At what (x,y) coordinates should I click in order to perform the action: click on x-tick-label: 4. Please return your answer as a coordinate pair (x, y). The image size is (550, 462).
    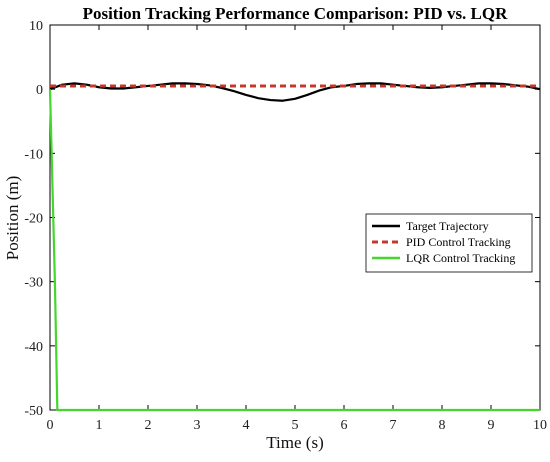
    Looking at the image, I should click on (246, 425).